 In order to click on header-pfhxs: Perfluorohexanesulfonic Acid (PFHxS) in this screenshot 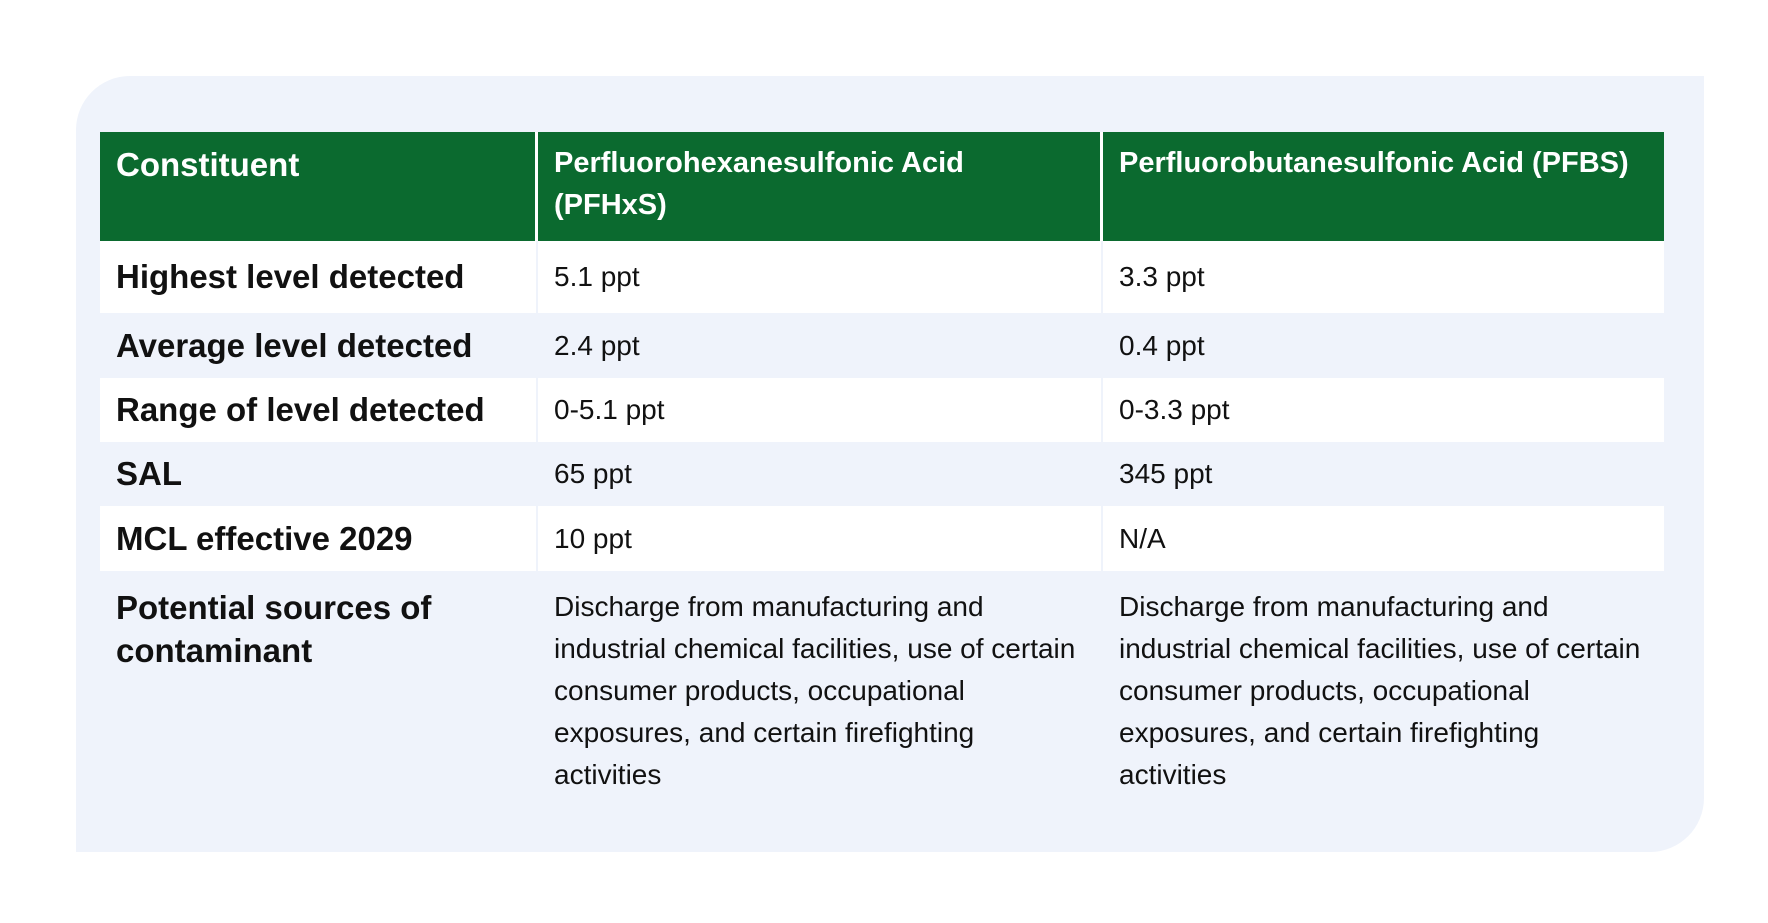, I will do `click(820, 186)`.